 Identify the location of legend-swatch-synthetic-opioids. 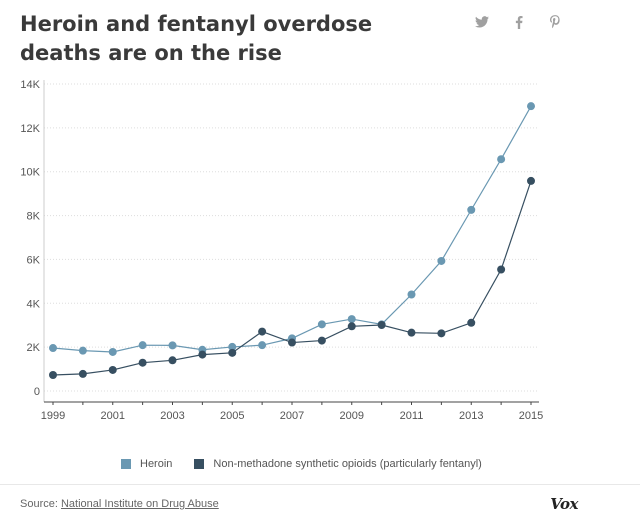
(199, 464).